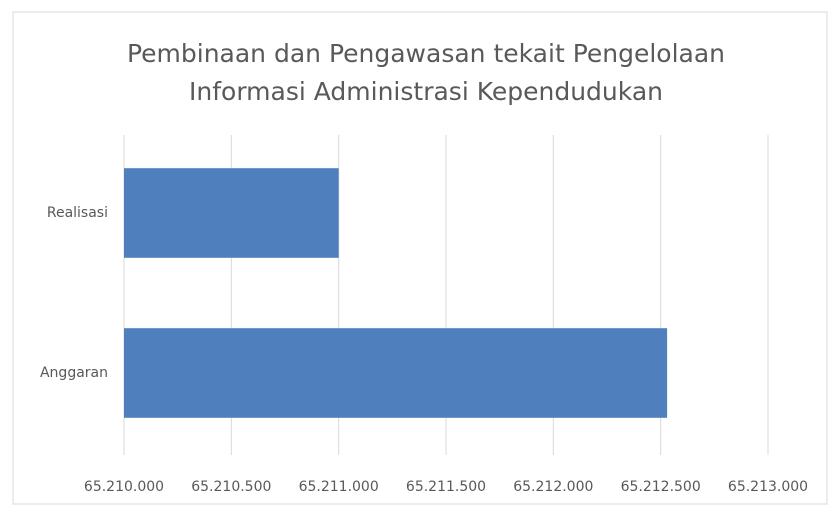 This screenshot has width=828, height=505. I want to click on x-tick-label: 65.211.500, so click(446, 487).